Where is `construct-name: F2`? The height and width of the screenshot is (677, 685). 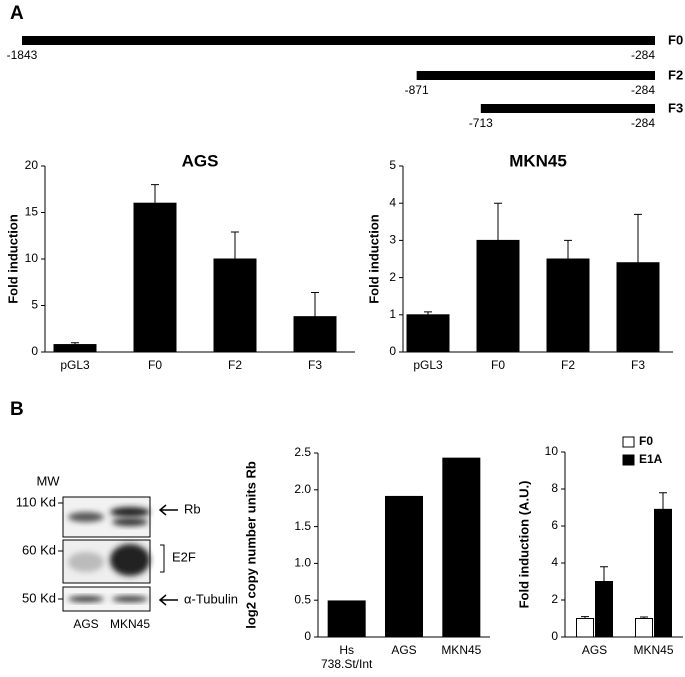
construct-name: F2 is located at coordinates (675, 74).